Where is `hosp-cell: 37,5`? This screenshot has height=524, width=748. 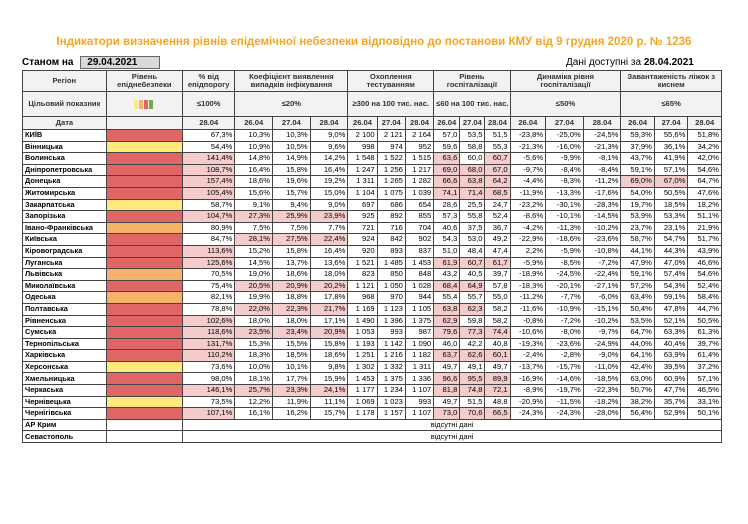 hosp-cell: 37,5 is located at coordinates (472, 228).